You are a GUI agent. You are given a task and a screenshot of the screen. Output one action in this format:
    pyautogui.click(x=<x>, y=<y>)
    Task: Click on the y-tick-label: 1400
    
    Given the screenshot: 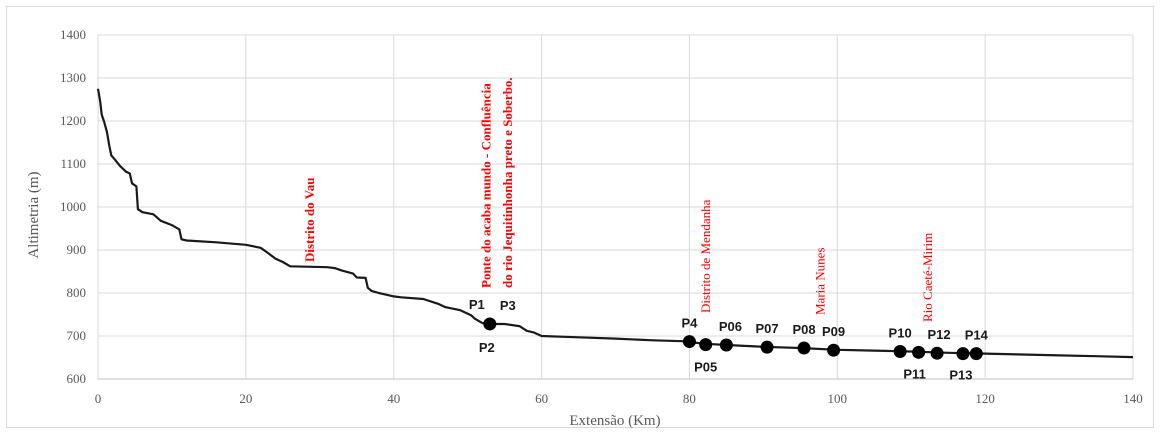 What is the action you would take?
    pyautogui.click(x=73, y=34)
    